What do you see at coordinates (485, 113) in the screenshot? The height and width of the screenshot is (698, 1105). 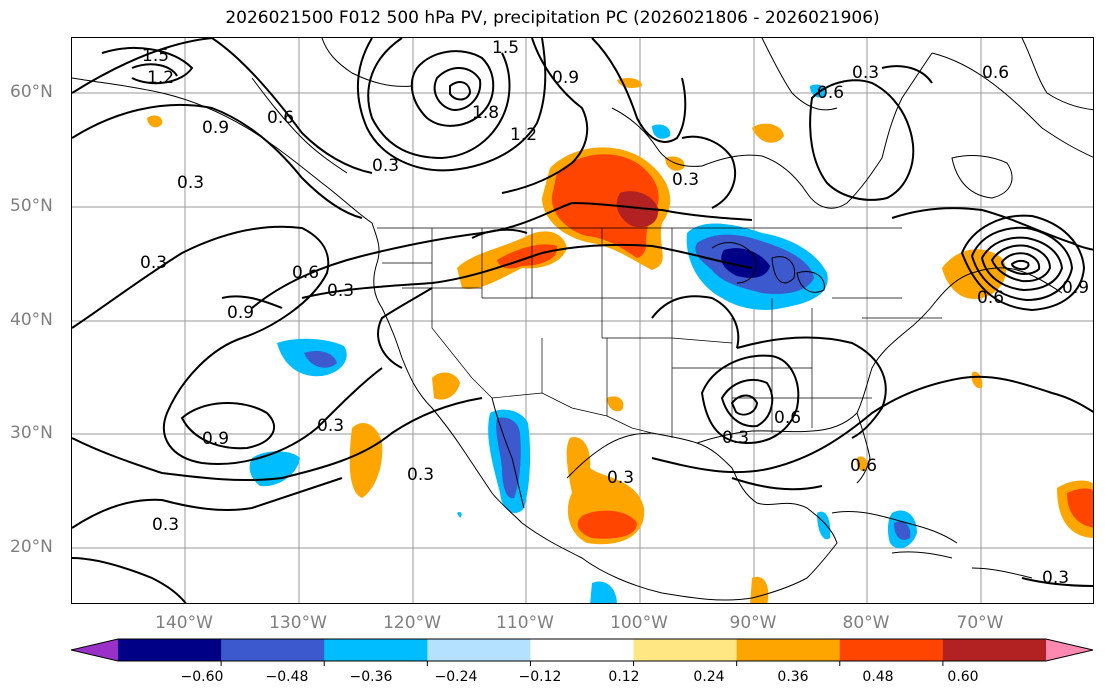 I see `contour-label: 1.8` at bounding box center [485, 113].